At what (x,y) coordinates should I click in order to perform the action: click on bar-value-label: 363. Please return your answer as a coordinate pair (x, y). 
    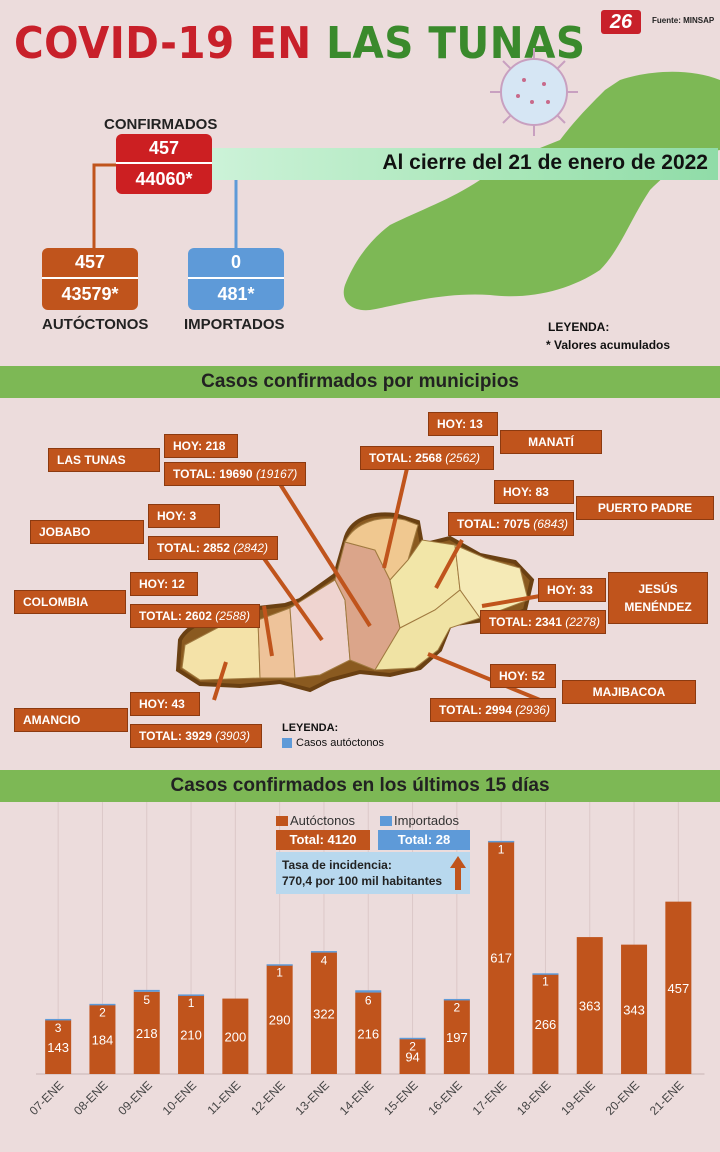
    Looking at the image, I should click on (590, 1006).